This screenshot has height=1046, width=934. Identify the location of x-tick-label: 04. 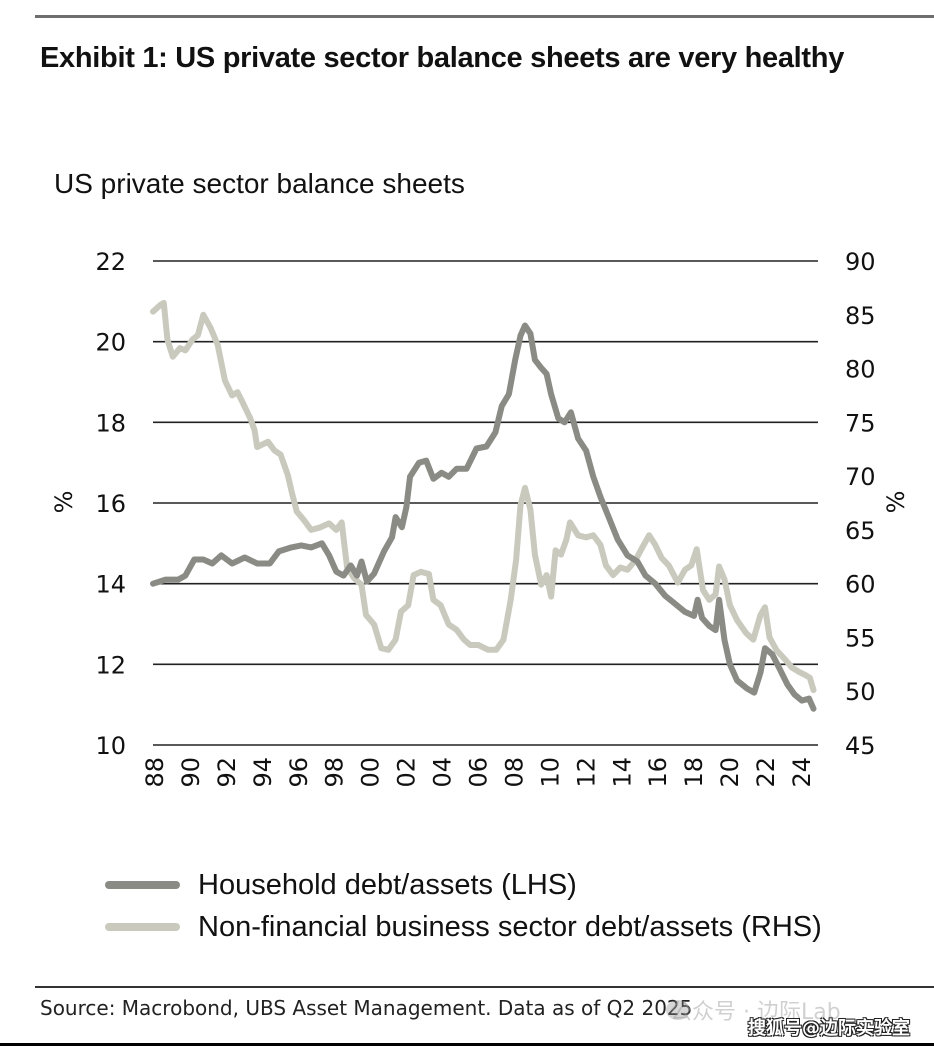
(443, 772).